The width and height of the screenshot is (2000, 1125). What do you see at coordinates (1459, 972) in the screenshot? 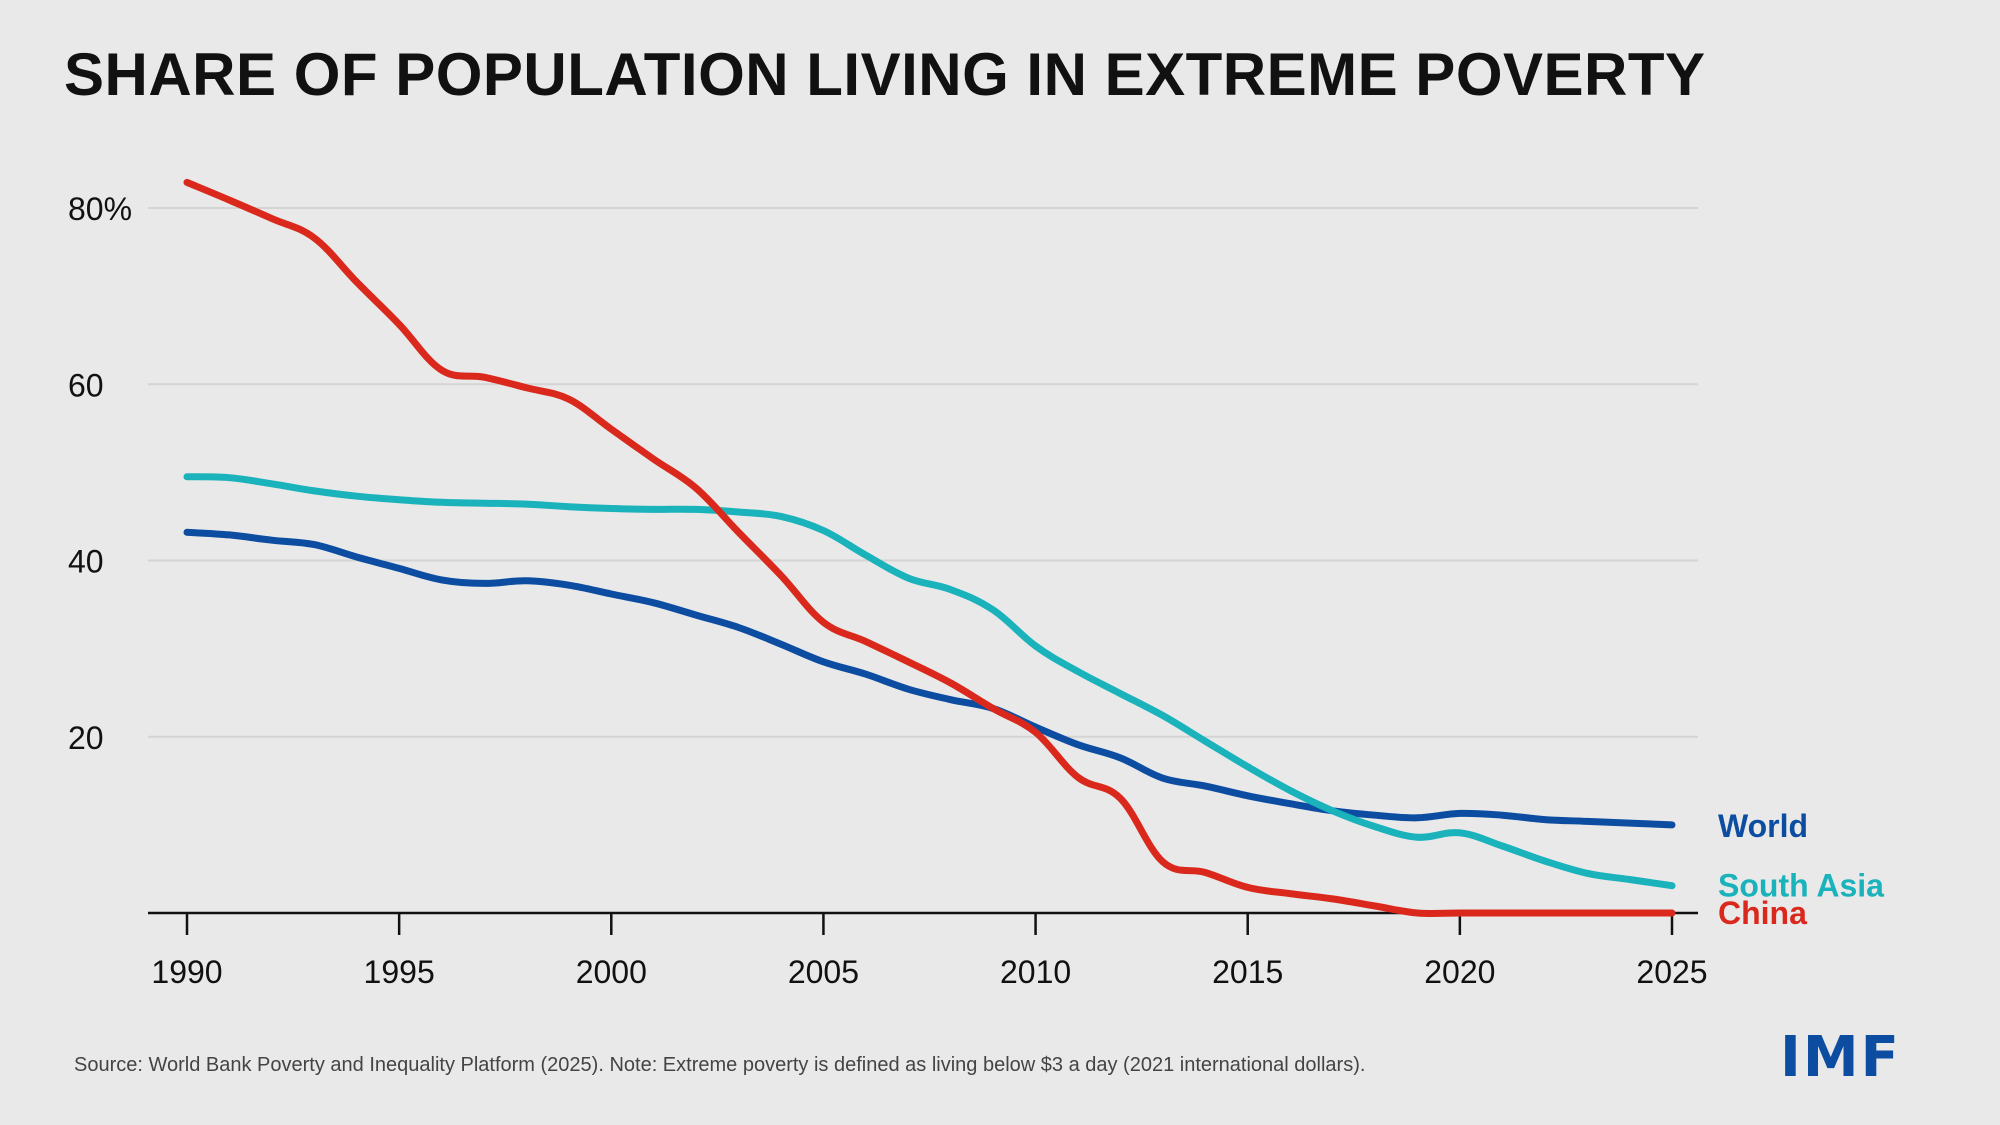
I see `x-tick-label-2020: 2020` at bounding box center [1459, 972].